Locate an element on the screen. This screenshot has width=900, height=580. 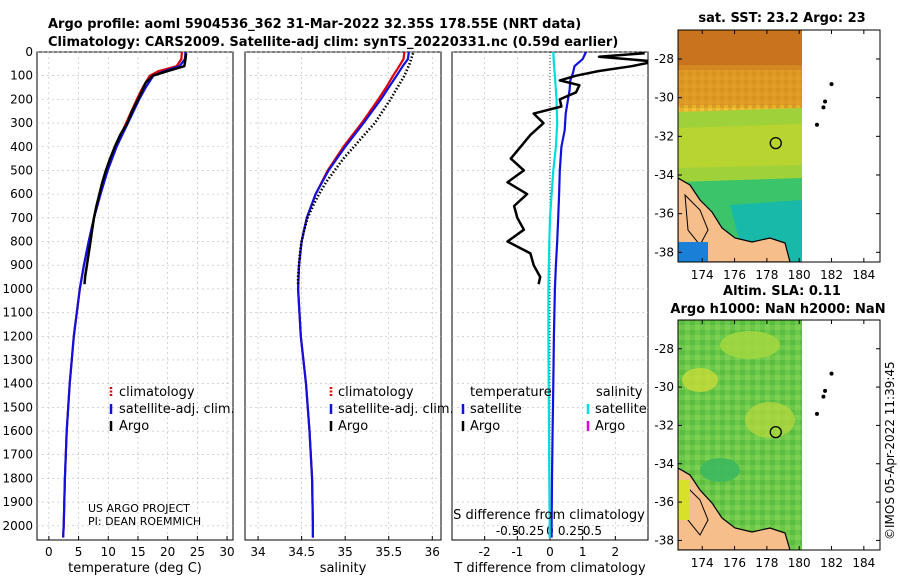
x-tick-label--2: -2 is located at coordinates (485, 552).